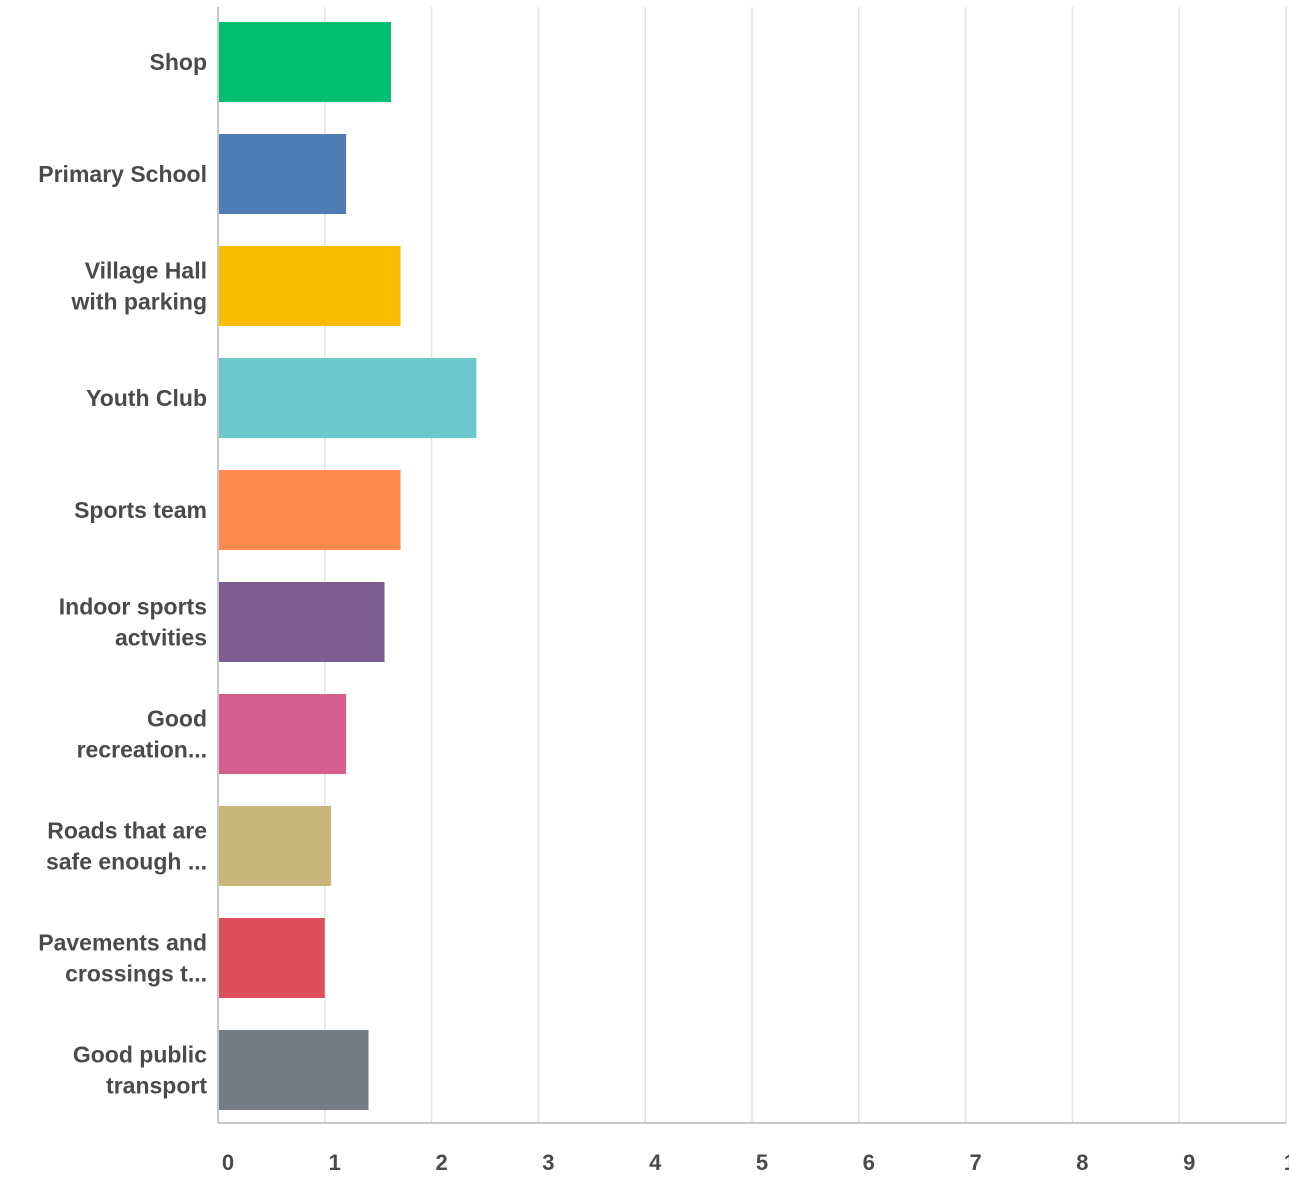 The height and width of the screenshot is (1177, 1289). What do you see at coordinates (133, 607) in the screenshot?
I see `category-label: Indoor sports` at bounding box center [133, 607].